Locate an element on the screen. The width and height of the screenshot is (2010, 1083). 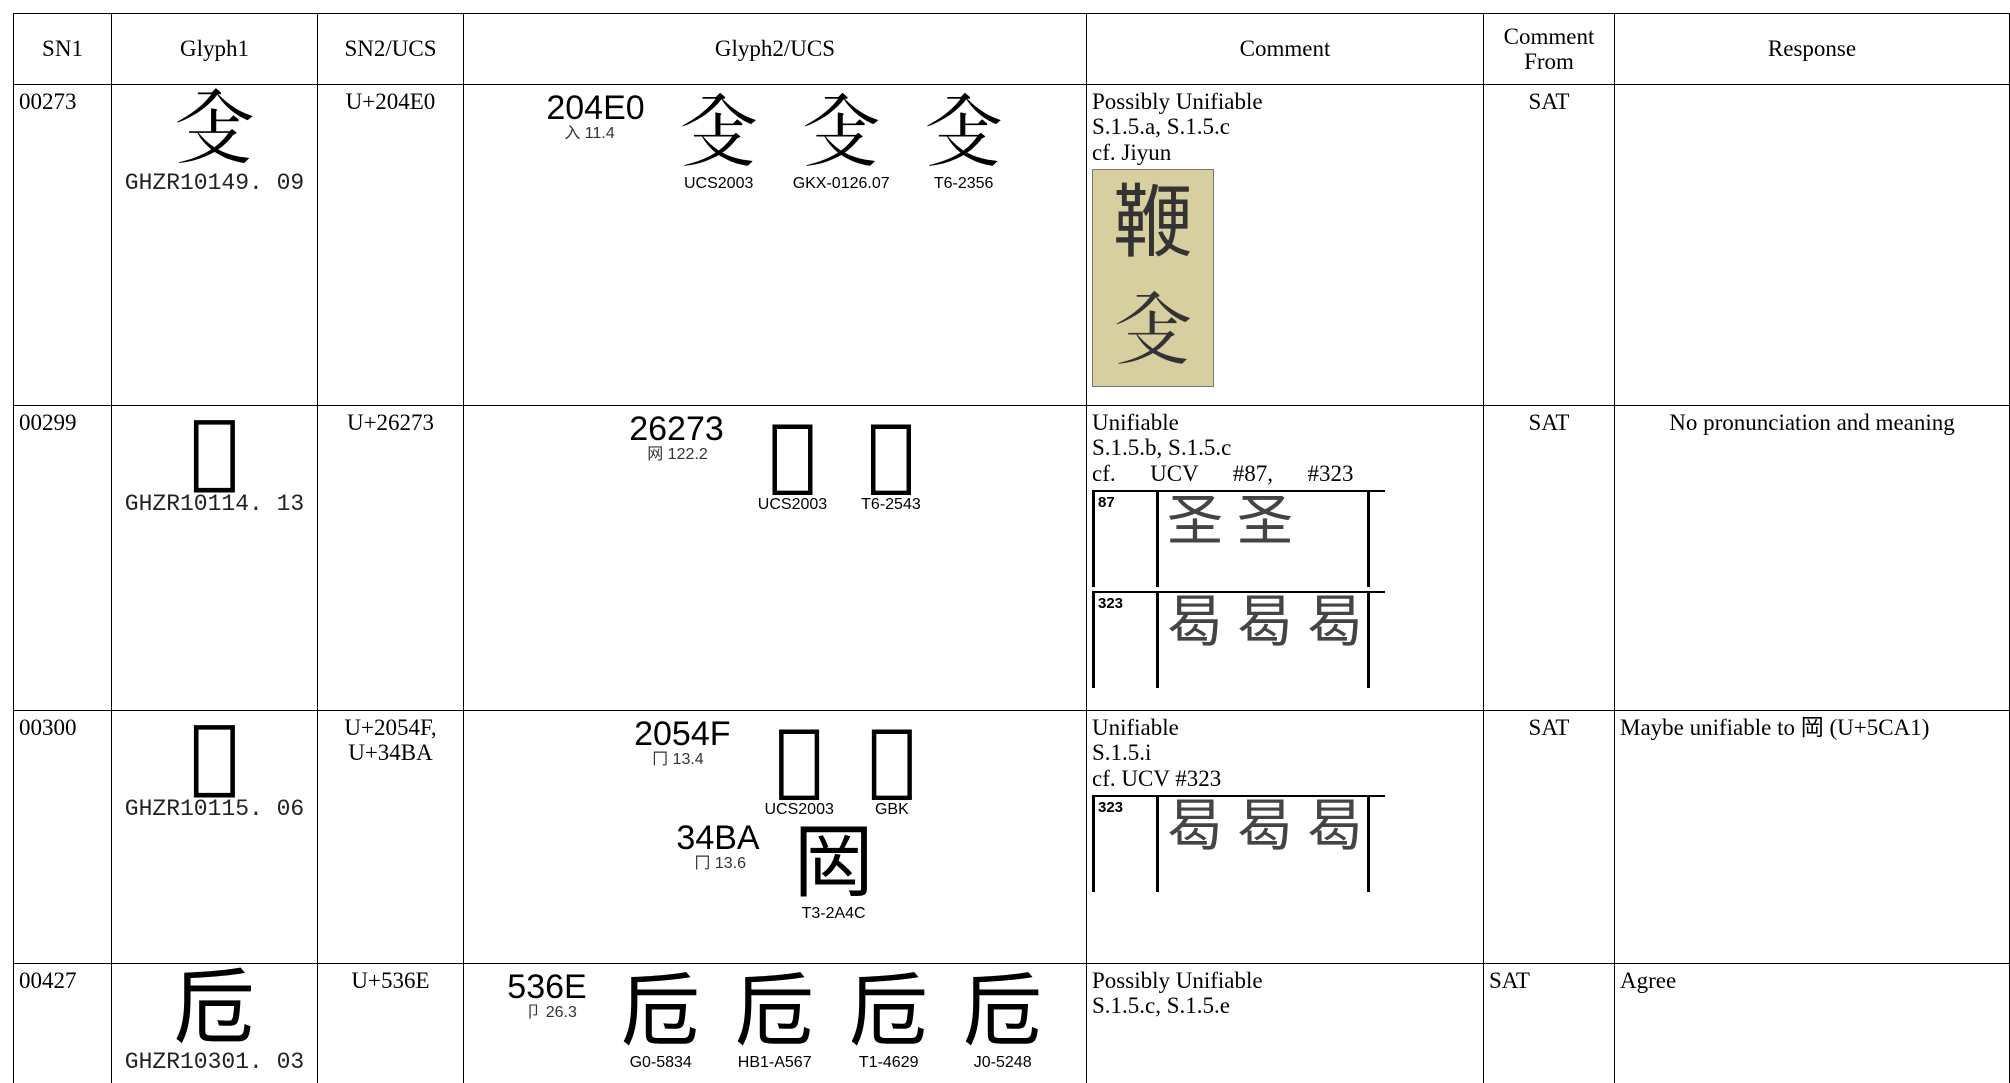
header-text: Comment From is located at coordinates (1549, 48).